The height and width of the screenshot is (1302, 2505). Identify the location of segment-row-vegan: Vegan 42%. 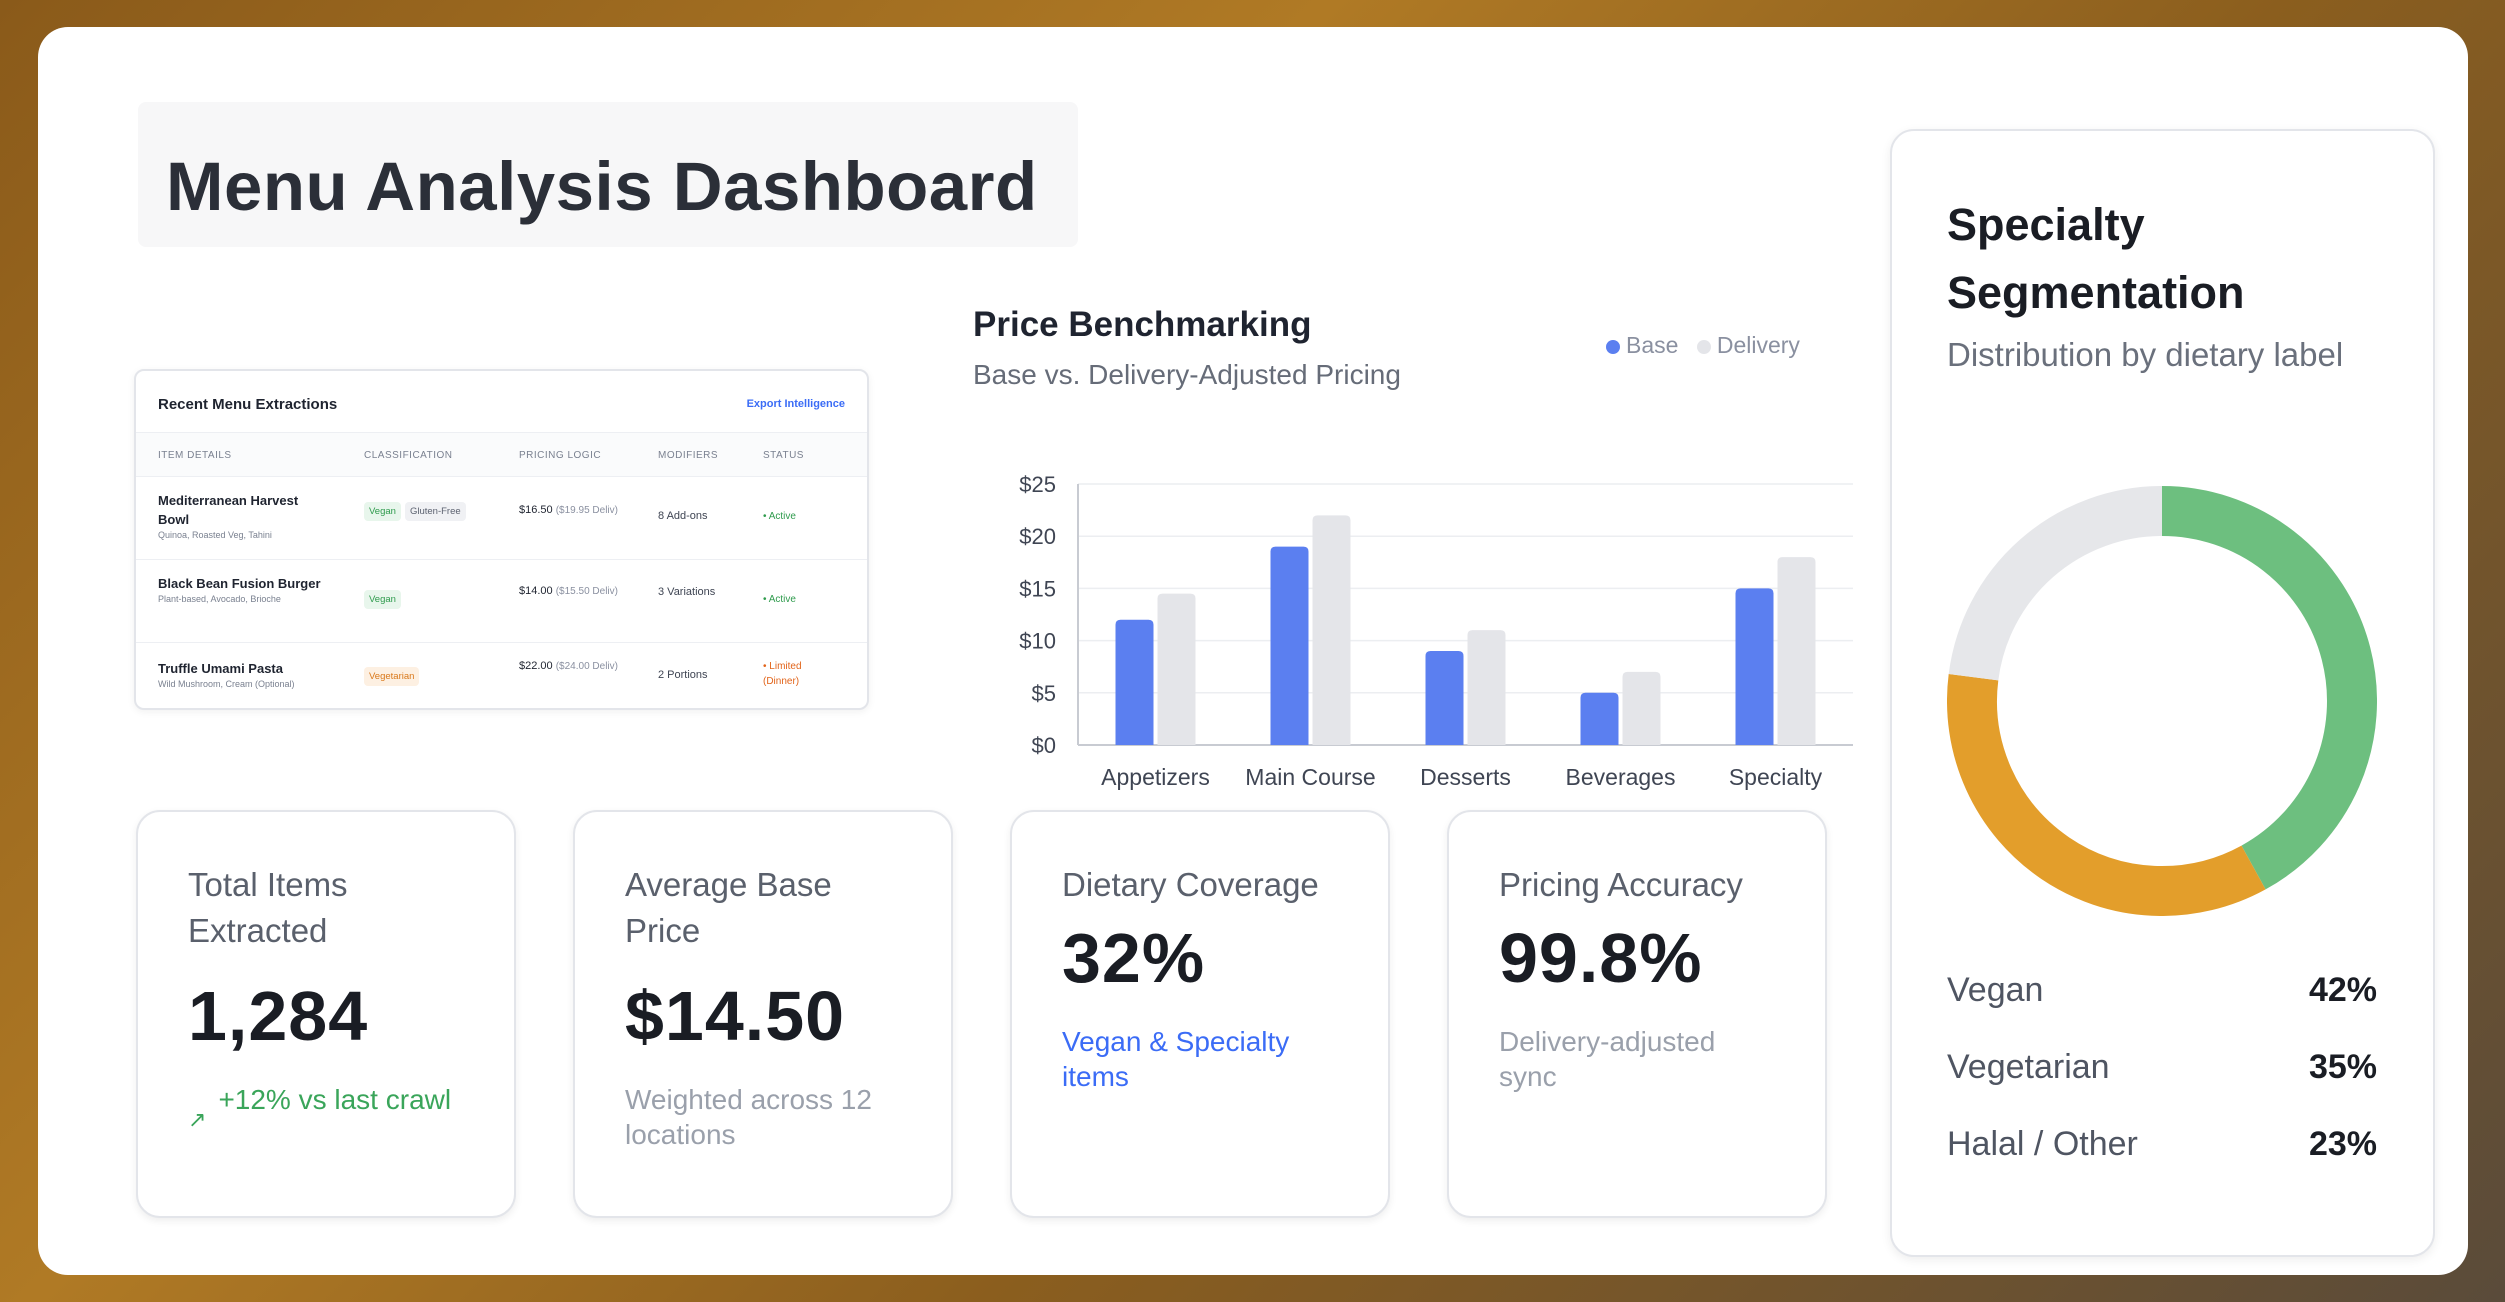
(2162, 990).